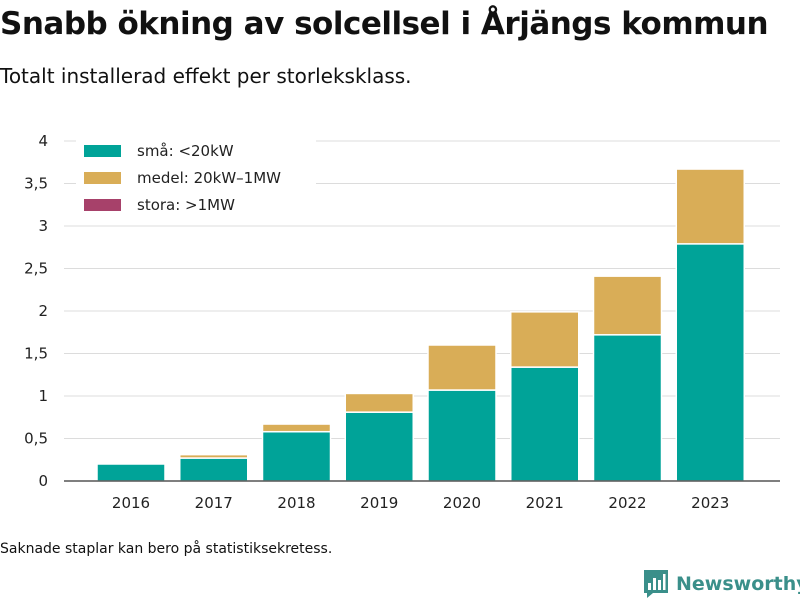 This screenshot has height=600, width=800. I want to click on x-tick-label: 2022, so click(627, 503).